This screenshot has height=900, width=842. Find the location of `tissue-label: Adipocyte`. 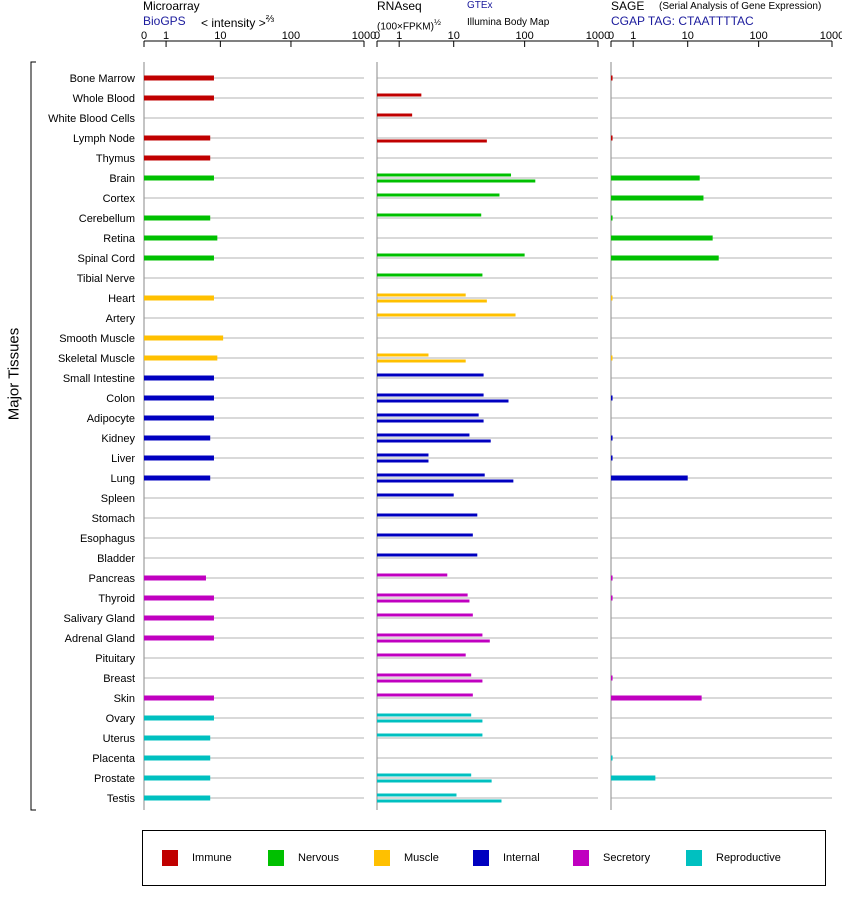

tissue-label: Adipocyte is located at coordinates (111, 419).